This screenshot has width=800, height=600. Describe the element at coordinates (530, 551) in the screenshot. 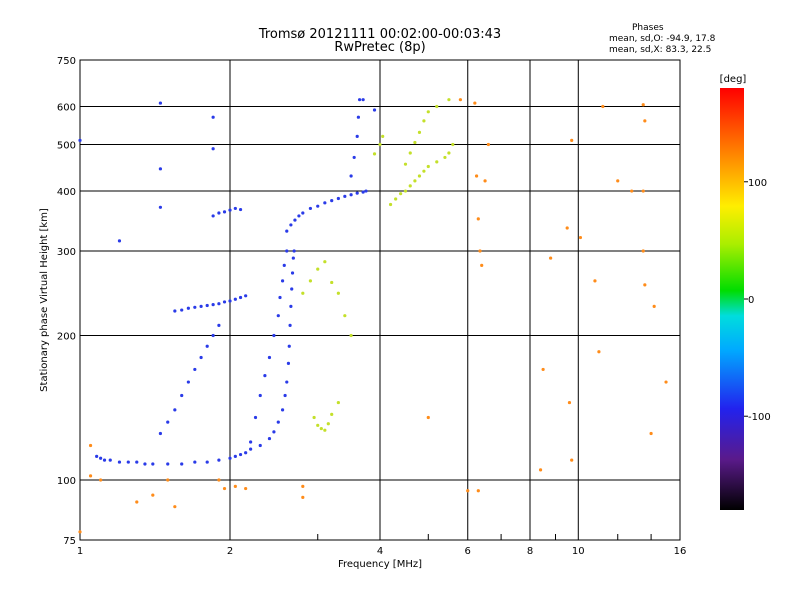

I see `x-tick-label: 8` at that location.